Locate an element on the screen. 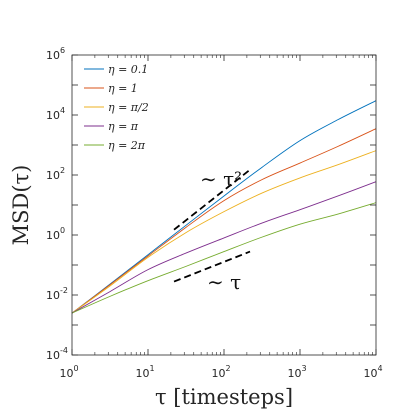 The image size is (415, 415). slope-guide-tau is located at coordinates (212, 266).